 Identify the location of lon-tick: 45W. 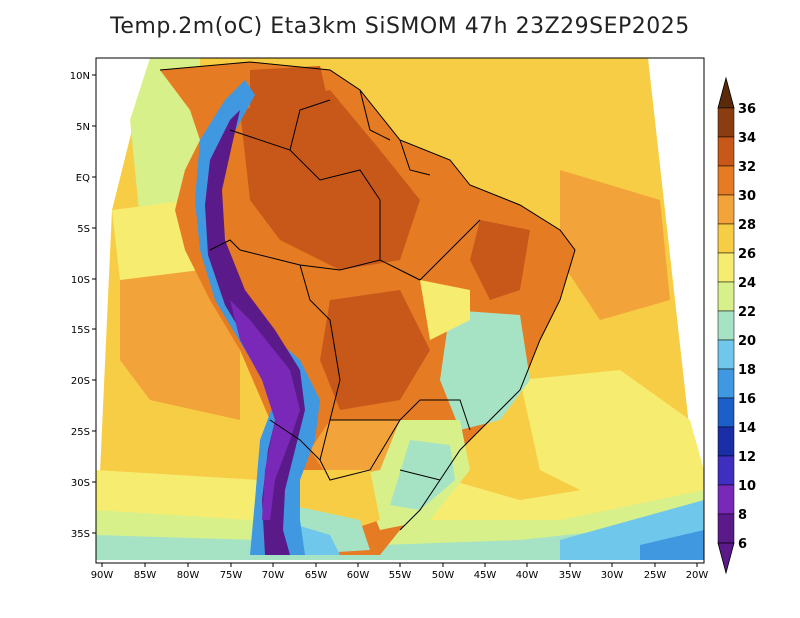
(485, 572).